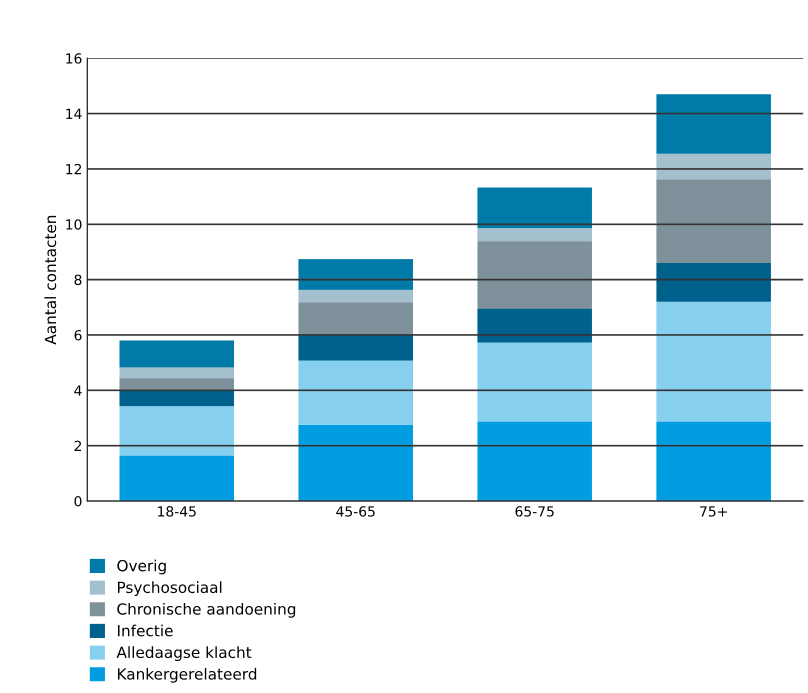 The image size is (808, 693). Describe the element at coordinates (187, 675) in the screenshot. I see `legend-label: Kankergerelateerd` at that location.